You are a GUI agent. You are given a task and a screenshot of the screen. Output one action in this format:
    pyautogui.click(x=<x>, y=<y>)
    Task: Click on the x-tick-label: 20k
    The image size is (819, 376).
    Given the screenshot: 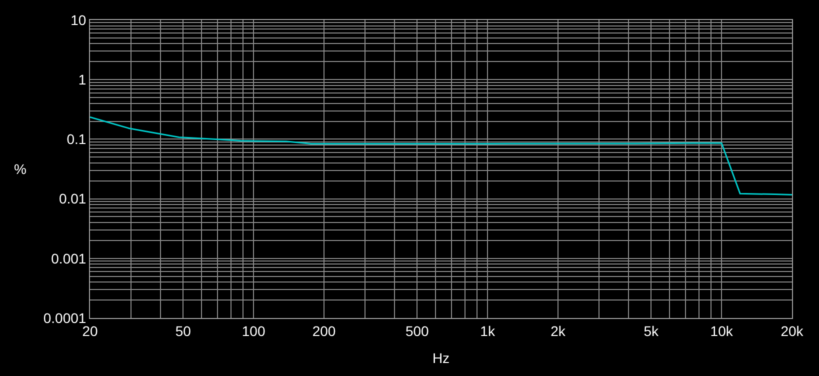 What is the action you would take?
    pyautogui.click(x=792, y=330)
    